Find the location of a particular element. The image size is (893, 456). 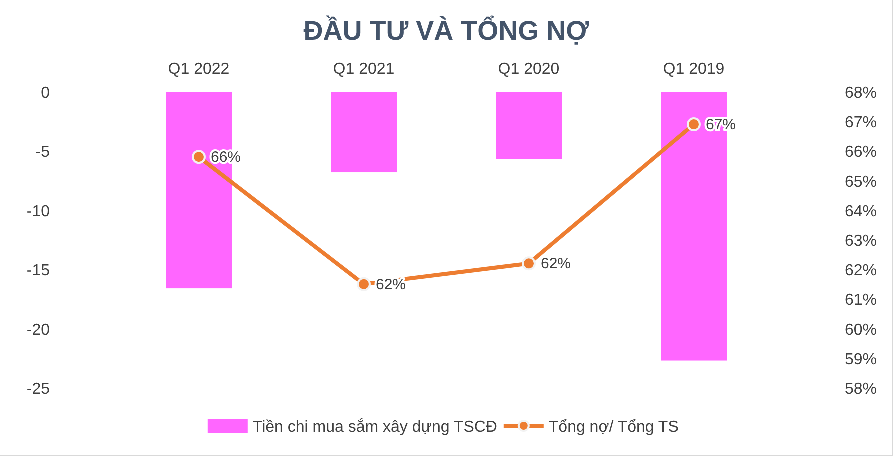

data-label: 62% is located at coordinates (556, 264).